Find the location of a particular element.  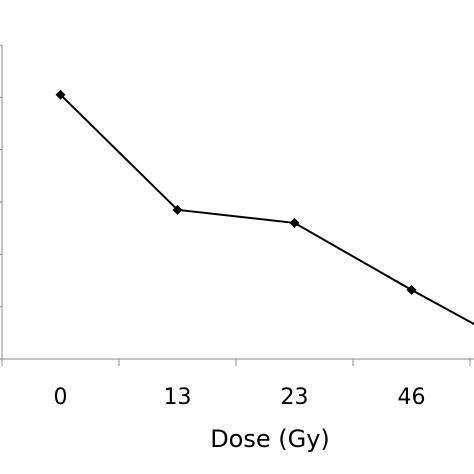

x-axis-label: Dose (Gy) is located at coordinates (270, 439).